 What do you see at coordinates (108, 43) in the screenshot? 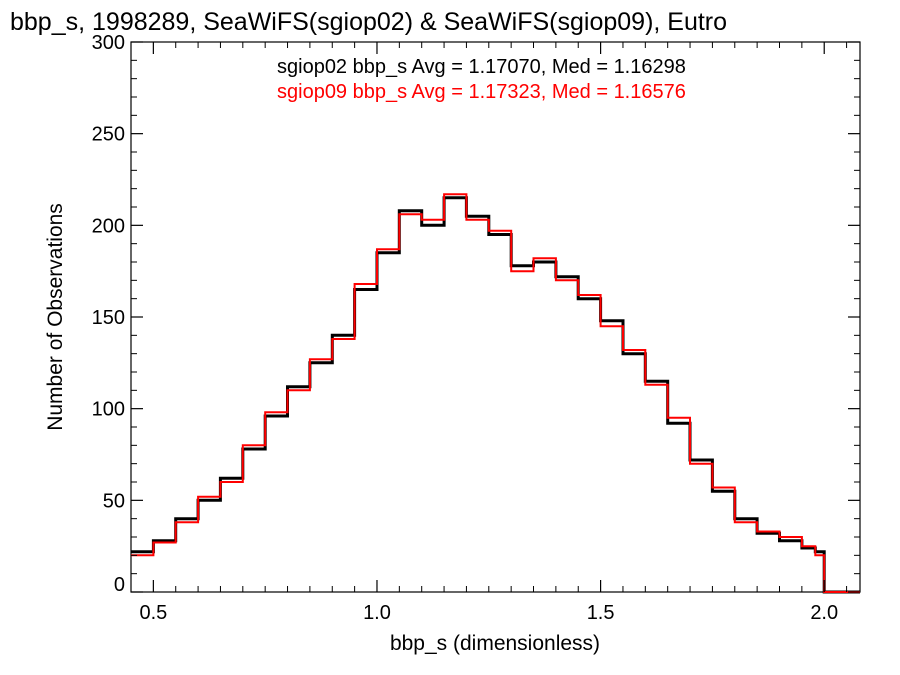
I see `y-tick-label-6: 300` at bounding box center [108, 43].